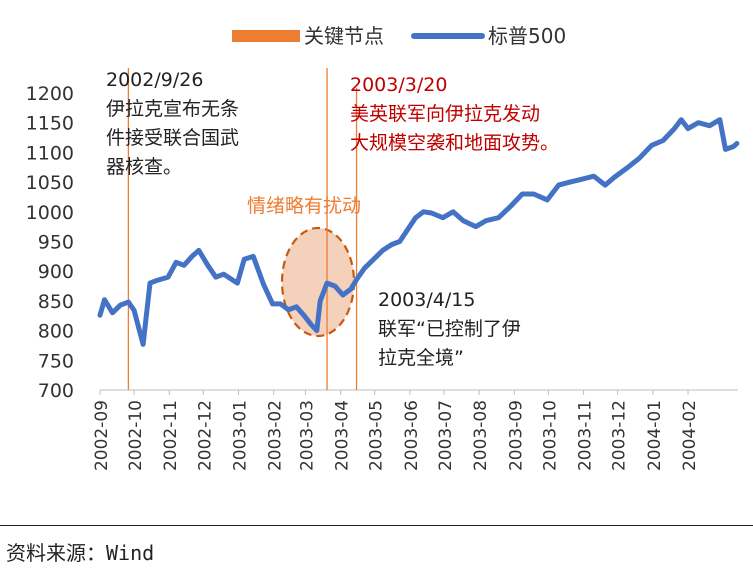 This screenshot has width=753, height=575. Describe the element at coordinates (446, 435) in the screenshot. I see `x-tick-label: 2003-07` at that location.